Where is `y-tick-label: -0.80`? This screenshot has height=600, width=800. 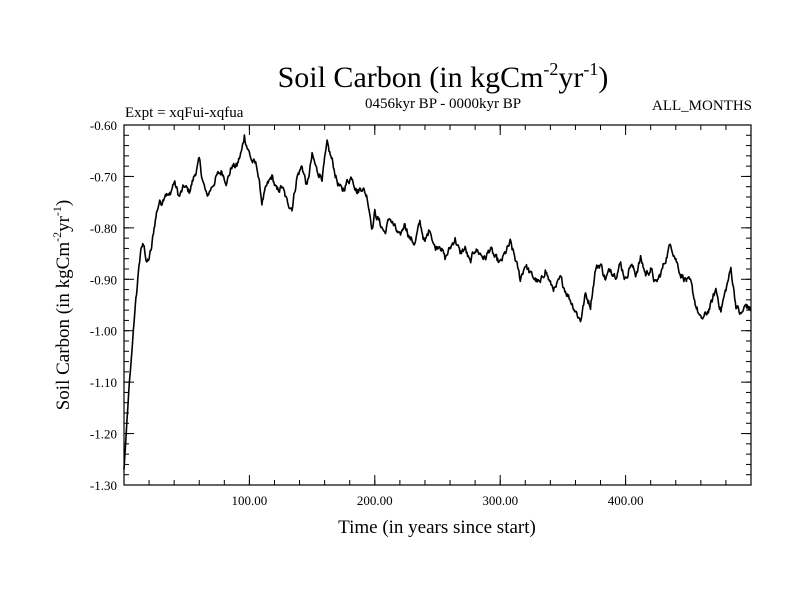
y-tick-label: -0.80 is located at coordinates (103, 228).